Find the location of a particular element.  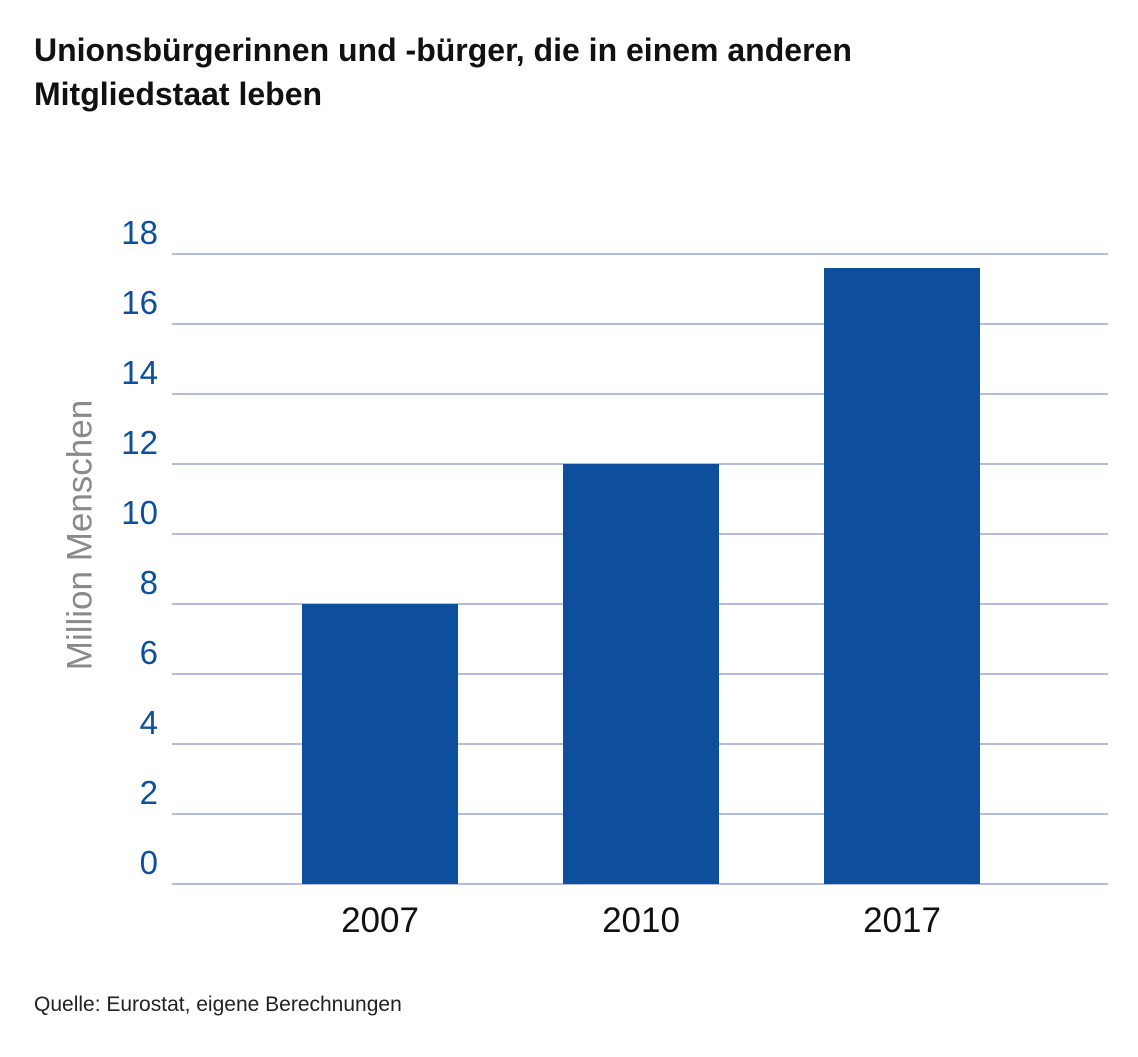

bar-2010 is located at coordinates (641, 674).